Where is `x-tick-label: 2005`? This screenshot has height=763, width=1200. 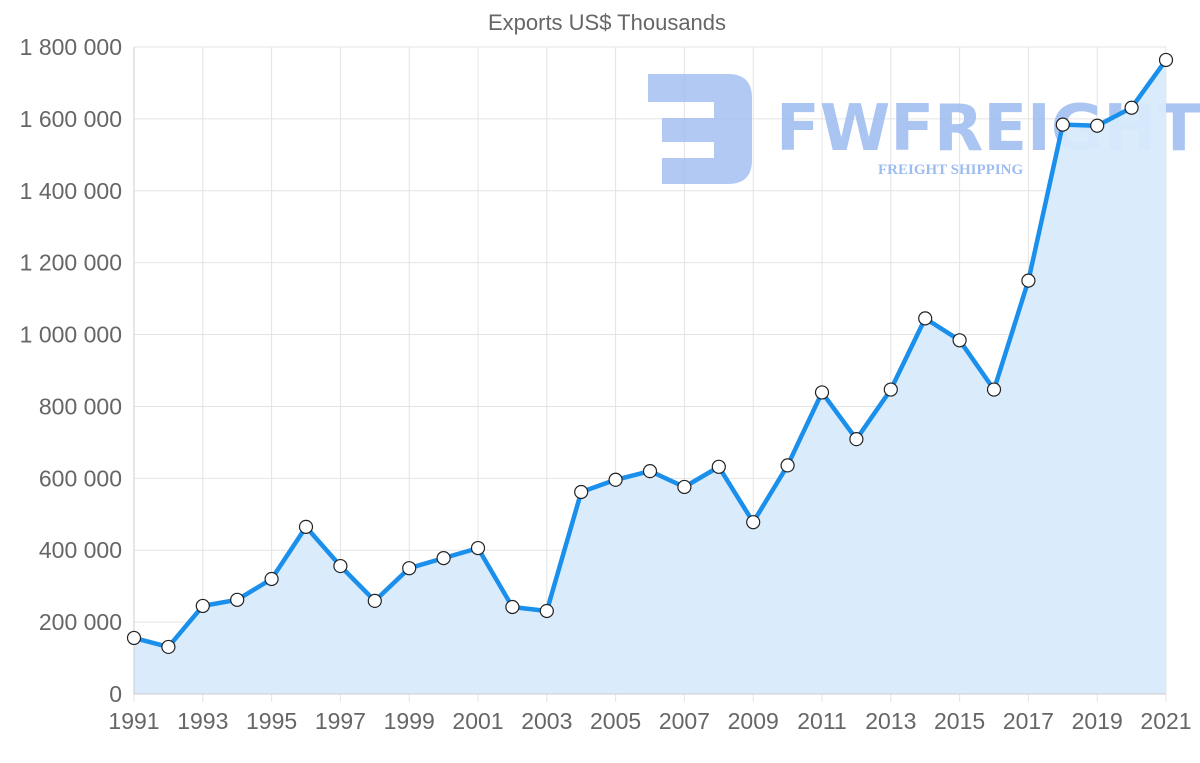 x-tick-label: 2005 is located at coordinates (615, 721).